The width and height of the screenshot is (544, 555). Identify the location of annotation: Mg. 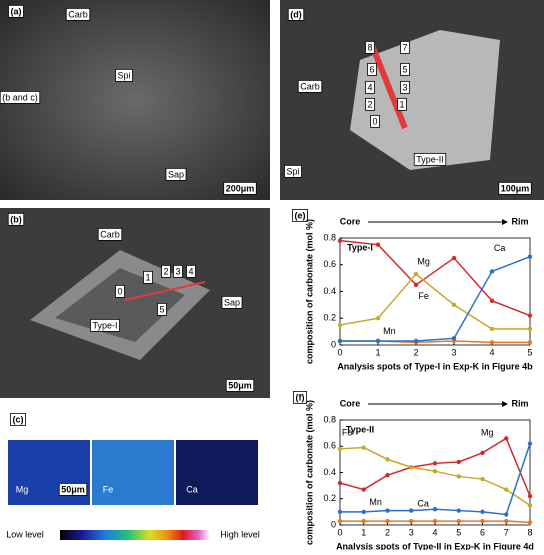
(22, 489).